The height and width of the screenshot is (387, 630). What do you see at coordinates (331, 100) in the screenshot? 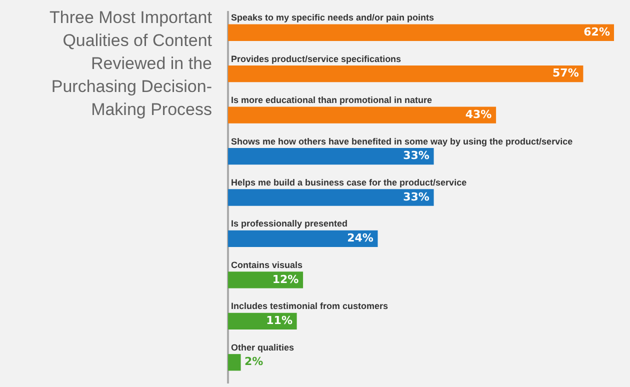
I see `y-tick-label: Is more educational than promotional in nature` at bounding box center [331, 100].